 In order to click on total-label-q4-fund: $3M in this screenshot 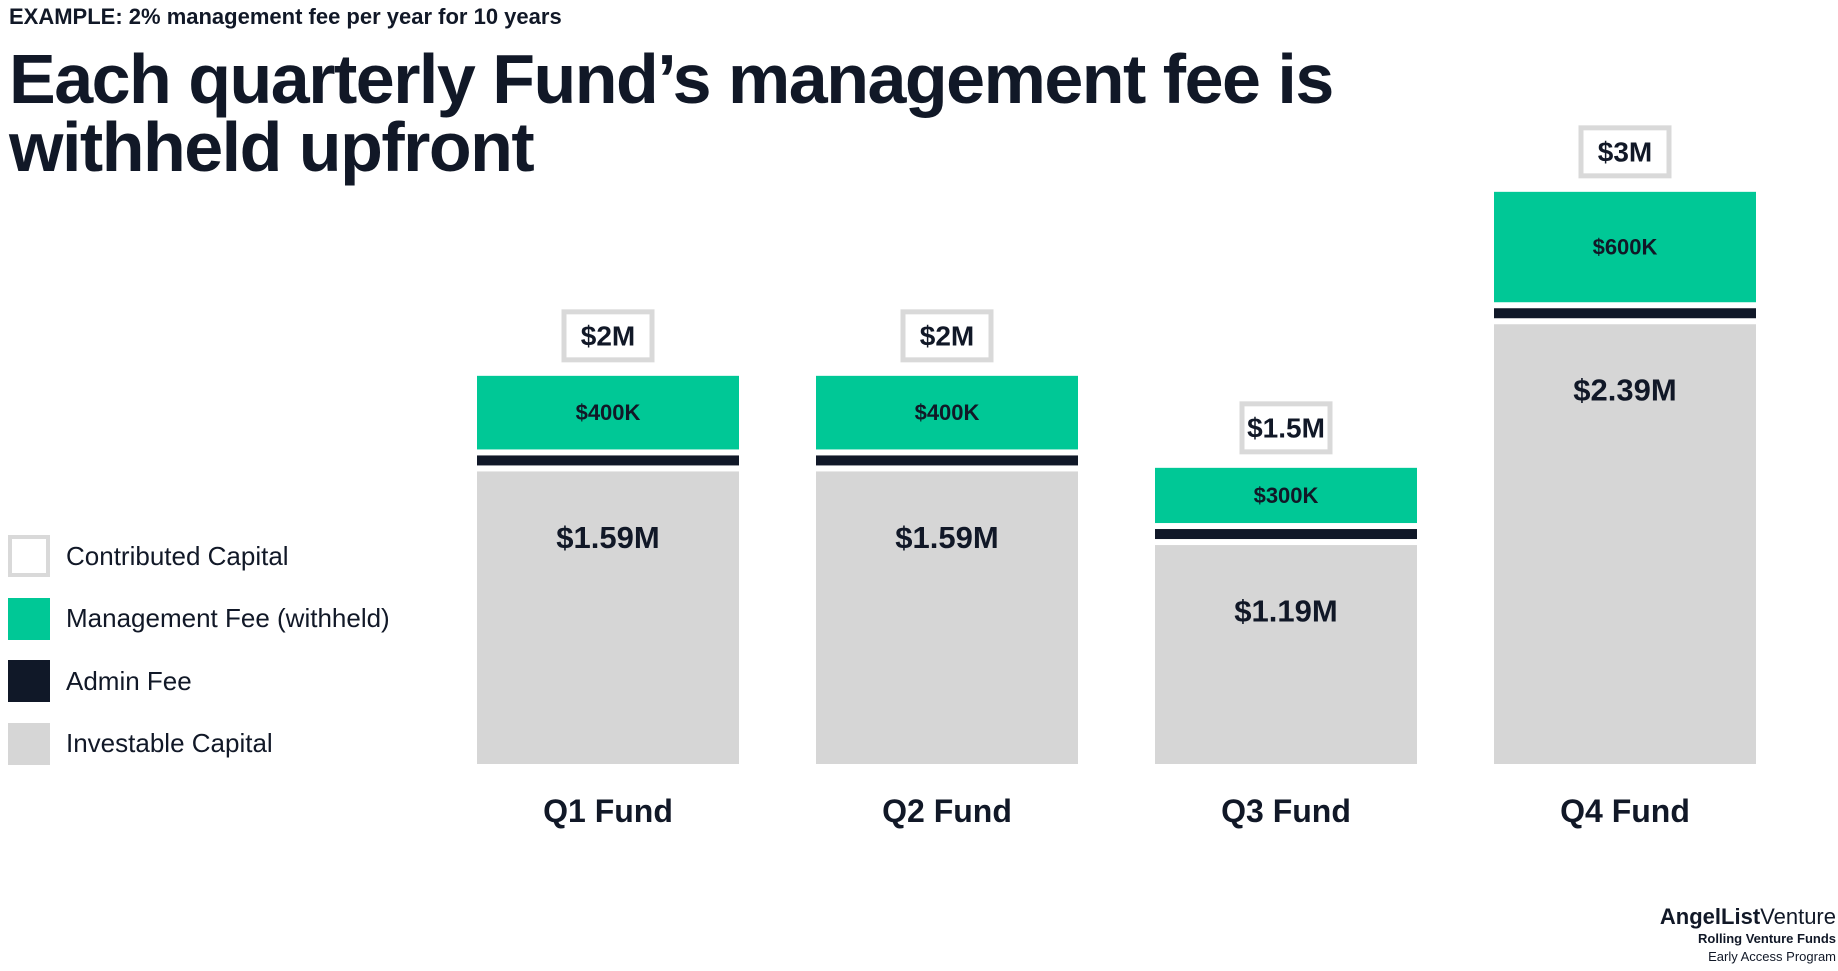, I will do `click(1625, 151)`.